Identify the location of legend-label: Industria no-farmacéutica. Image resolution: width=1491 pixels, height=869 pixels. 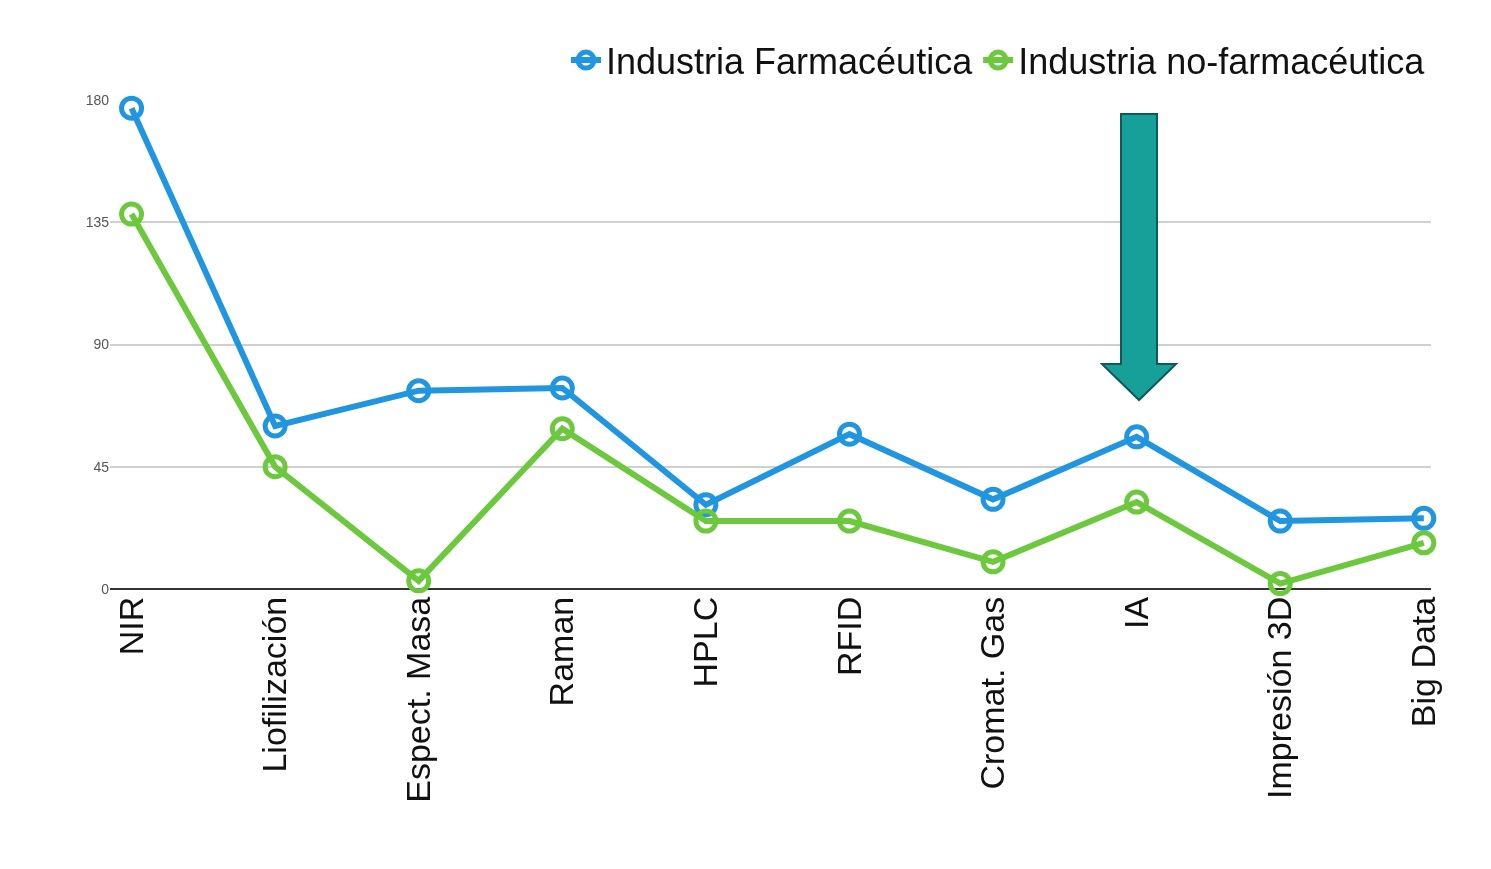
(1222, 62).